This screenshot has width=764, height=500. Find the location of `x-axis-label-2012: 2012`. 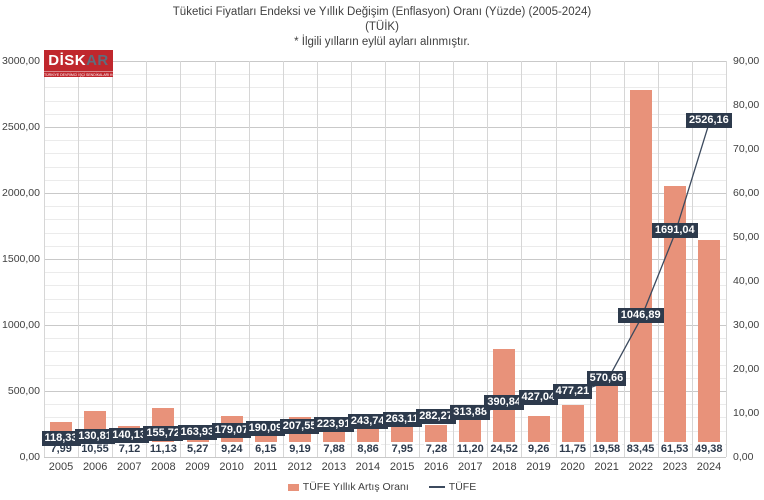

x-axis-label-2012: 2012 is located at coordinates (300, 467).